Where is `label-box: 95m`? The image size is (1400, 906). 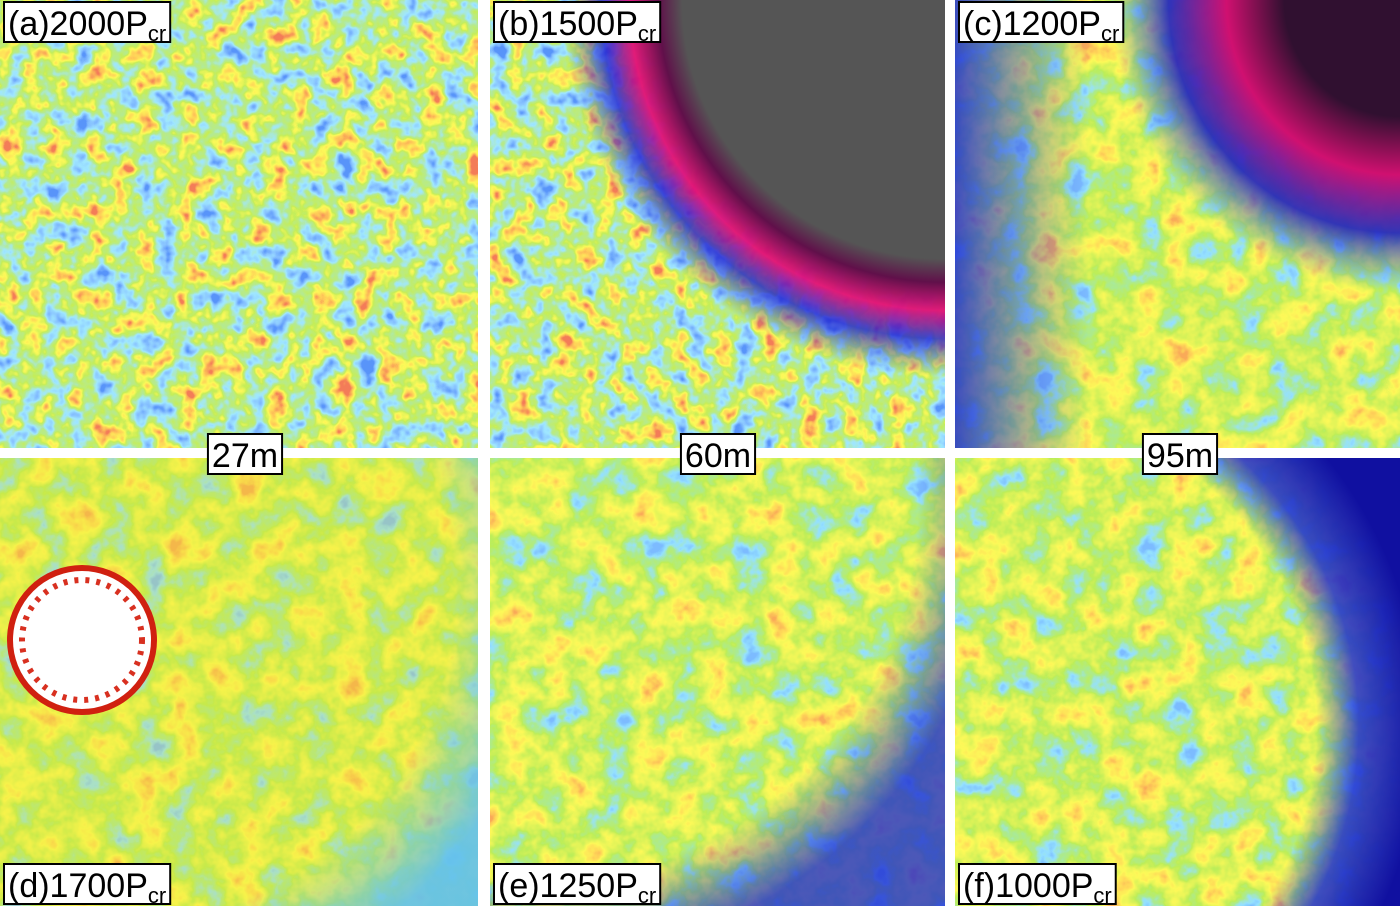 label-box: 95m is located at coordinates (1180, 454).